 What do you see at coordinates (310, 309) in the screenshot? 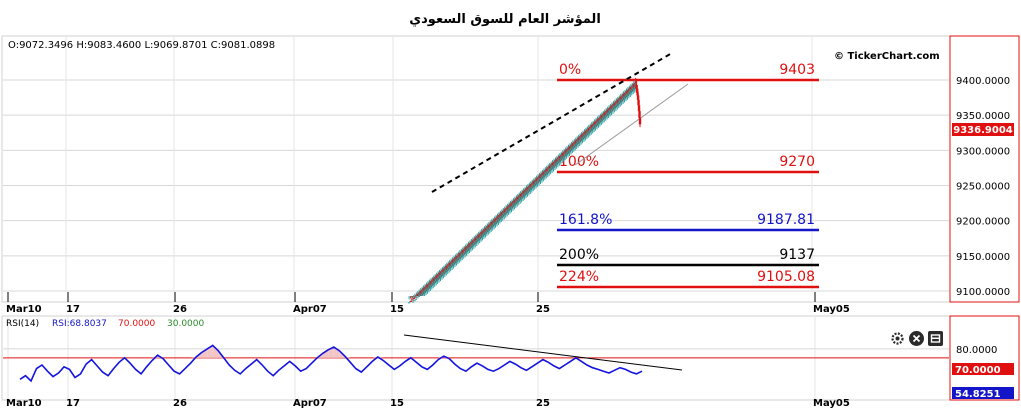
I see `date-tick-label: Apr07` at bounding box center [310, 309].